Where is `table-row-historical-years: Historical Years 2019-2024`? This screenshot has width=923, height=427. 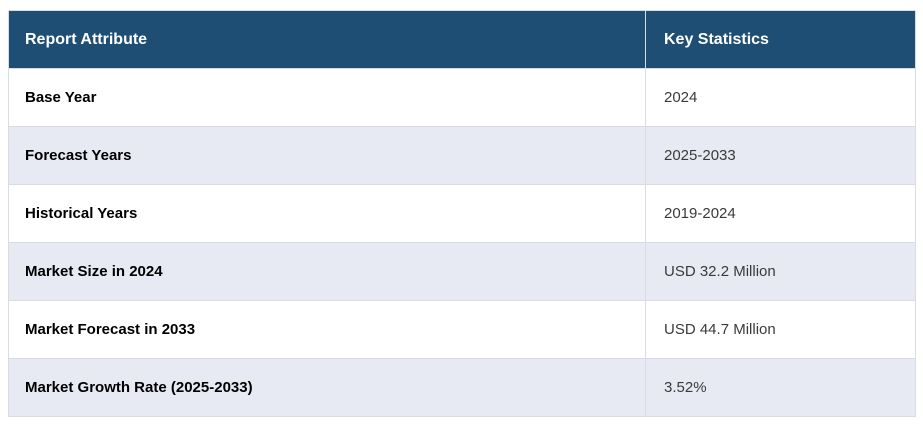 table-row-historical-years: Historical Years 2019-2024 is located at coordinates (462, 213).